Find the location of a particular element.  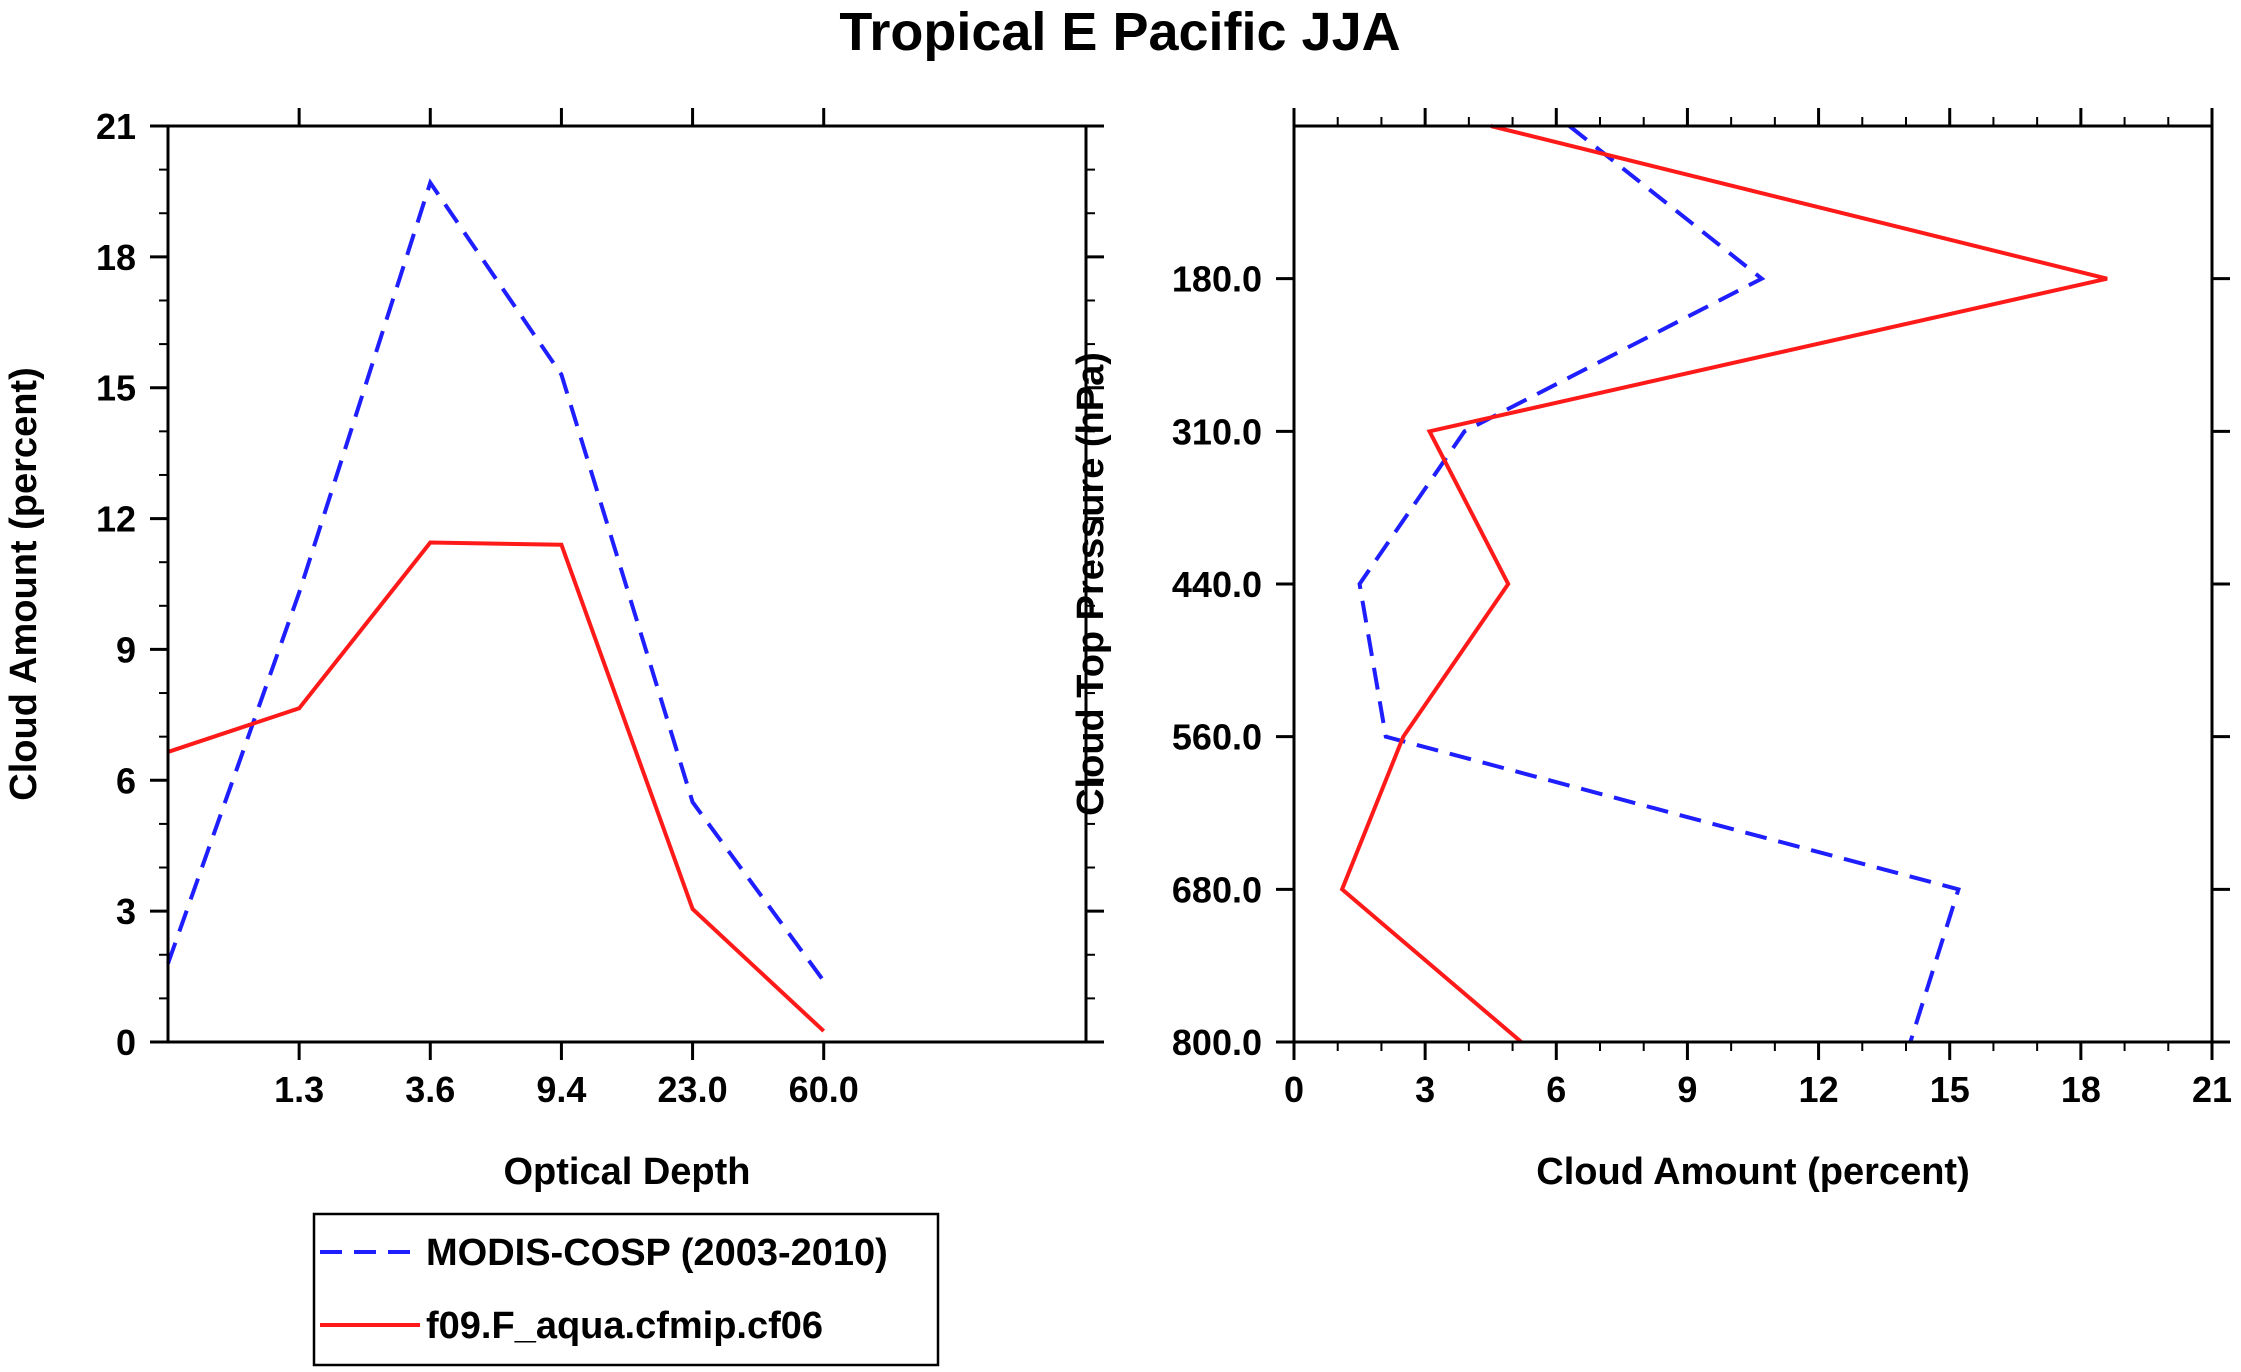

right-x-tick-label: 6 is located at coordinates (1556, 1089).